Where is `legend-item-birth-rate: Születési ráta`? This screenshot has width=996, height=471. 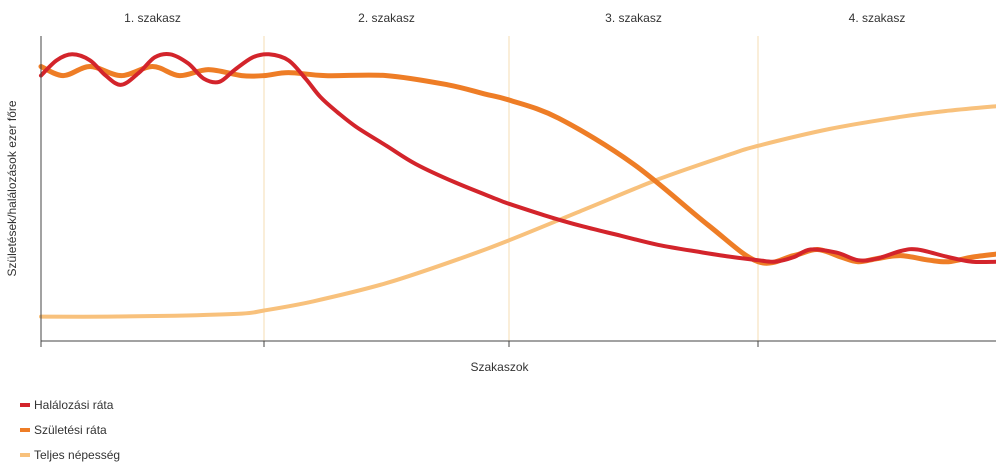
legend-item-birth-rate: Születési ráta is located at coordinates (70, 430).